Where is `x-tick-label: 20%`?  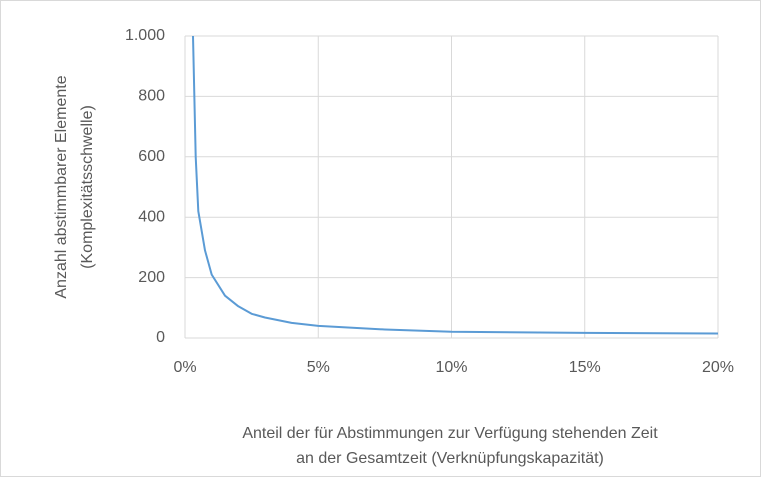
x-tick-label: 20% is located at coordinates (718, 367).